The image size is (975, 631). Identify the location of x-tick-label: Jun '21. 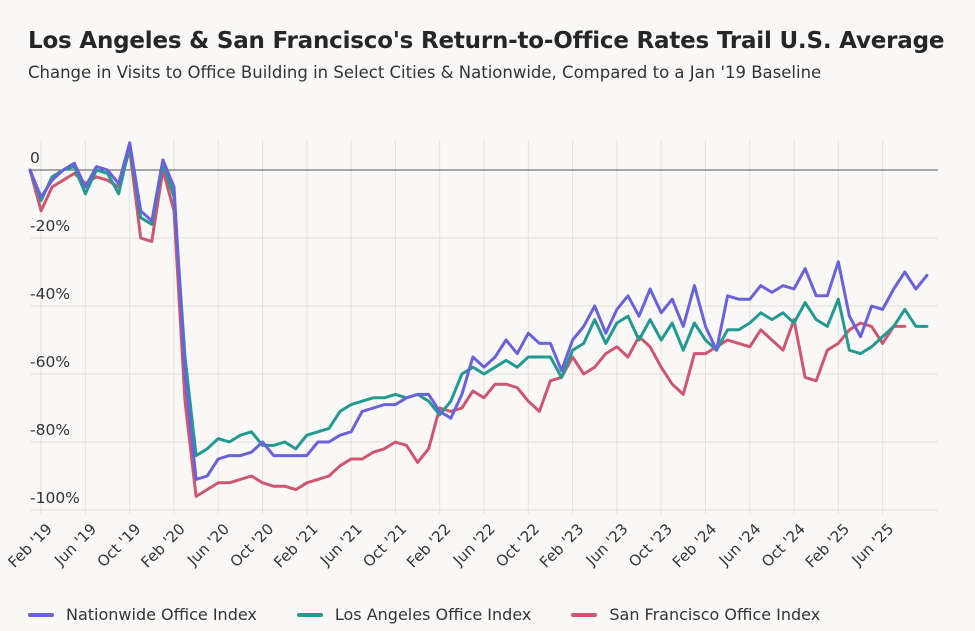
(341, 545).